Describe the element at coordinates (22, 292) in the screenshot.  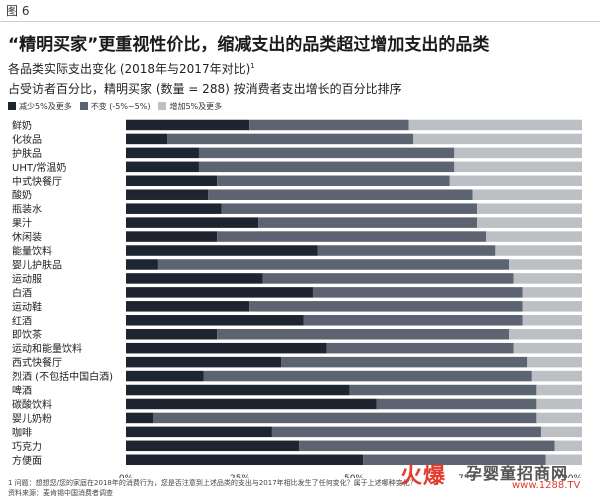
I see `category-label: 白酒` at that location.